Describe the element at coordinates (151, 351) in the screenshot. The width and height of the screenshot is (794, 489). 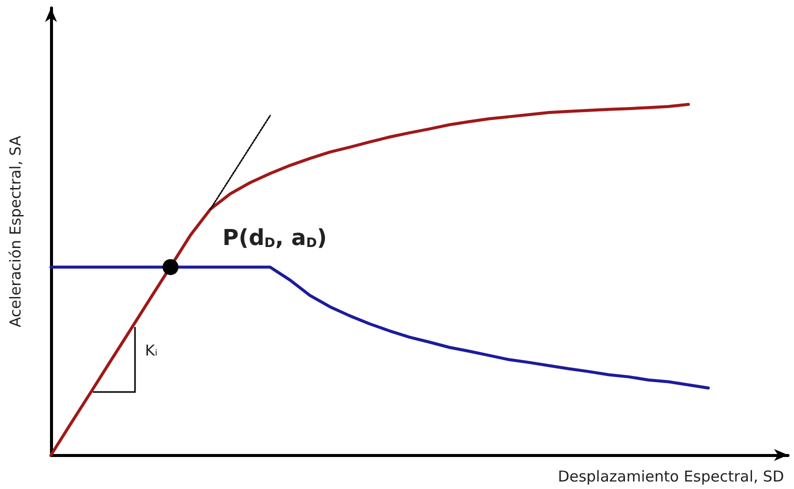
I see `annotation: Kᵢ` at that location.